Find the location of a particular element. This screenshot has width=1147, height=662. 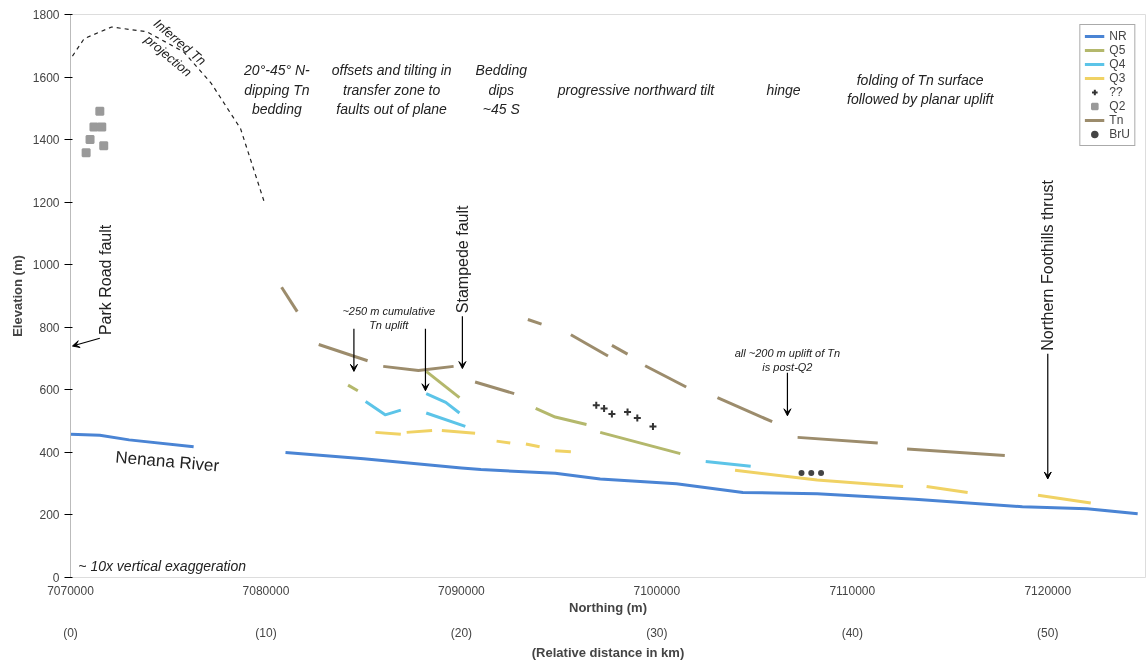

y-tick-label: 200 is located at coordinates (49, 515).